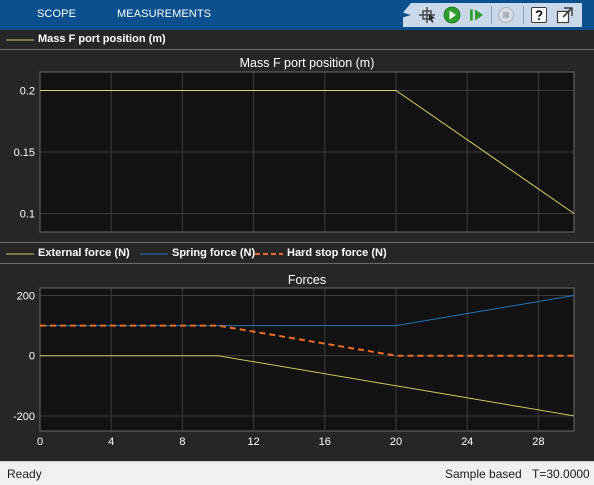 This screenshot has height=485, width=594. I want to click on y-tick-label: 0.2, so click(27, 91).